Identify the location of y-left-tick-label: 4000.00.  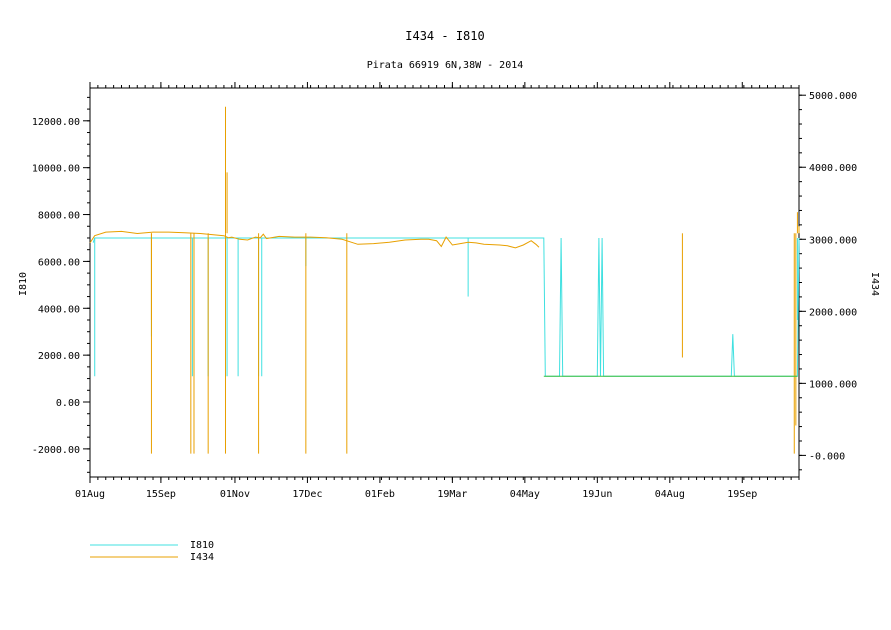
(59, 309).